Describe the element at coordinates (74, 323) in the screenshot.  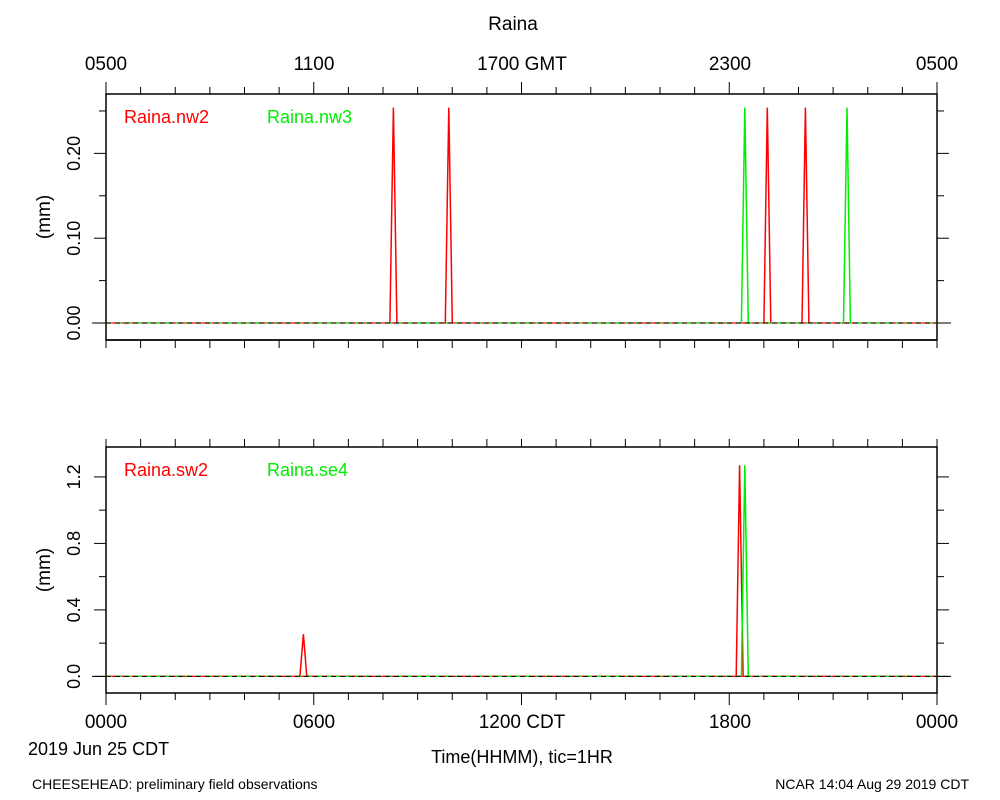
I see `y-tick-label: 0.00` at that location.